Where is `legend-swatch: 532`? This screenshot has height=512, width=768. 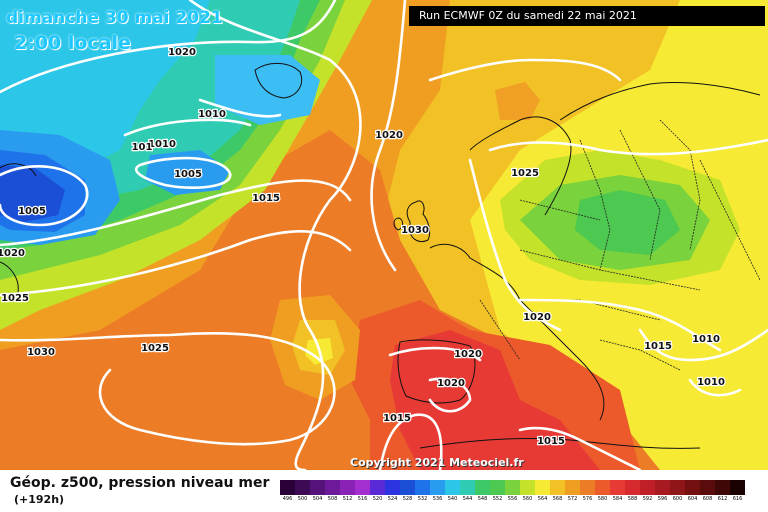 legend-swatch: 532 is located at coordinates (422, 491).